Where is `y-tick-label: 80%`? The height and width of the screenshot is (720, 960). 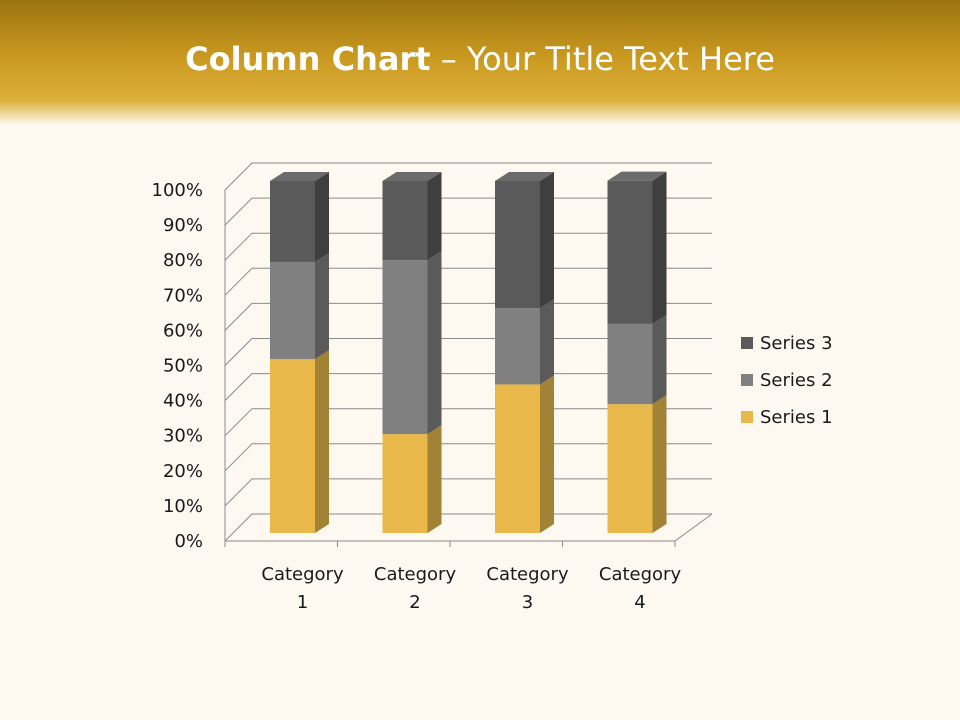
y-tick-label: 80% is located at coordinates (183, 260).